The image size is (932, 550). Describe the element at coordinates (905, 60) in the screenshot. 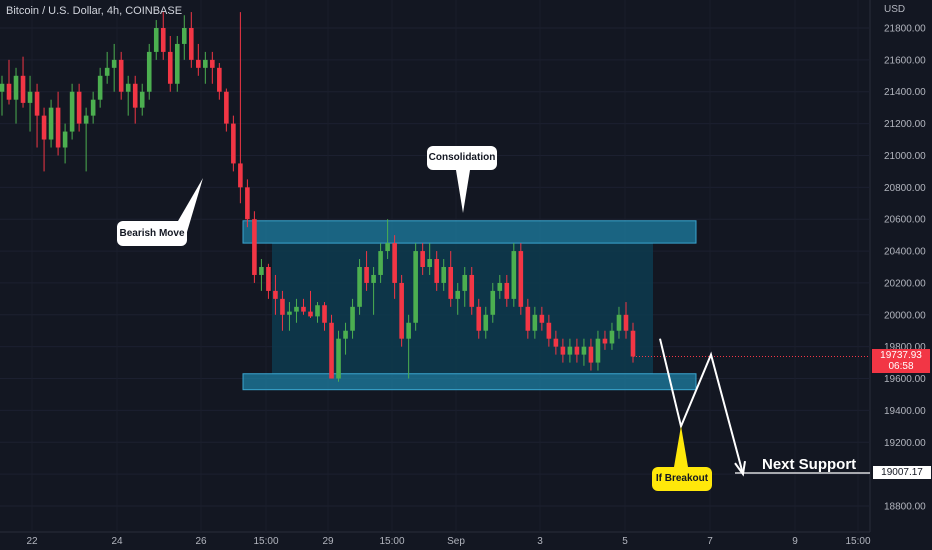

I see `y-tick-label: 21600.00` at that location.